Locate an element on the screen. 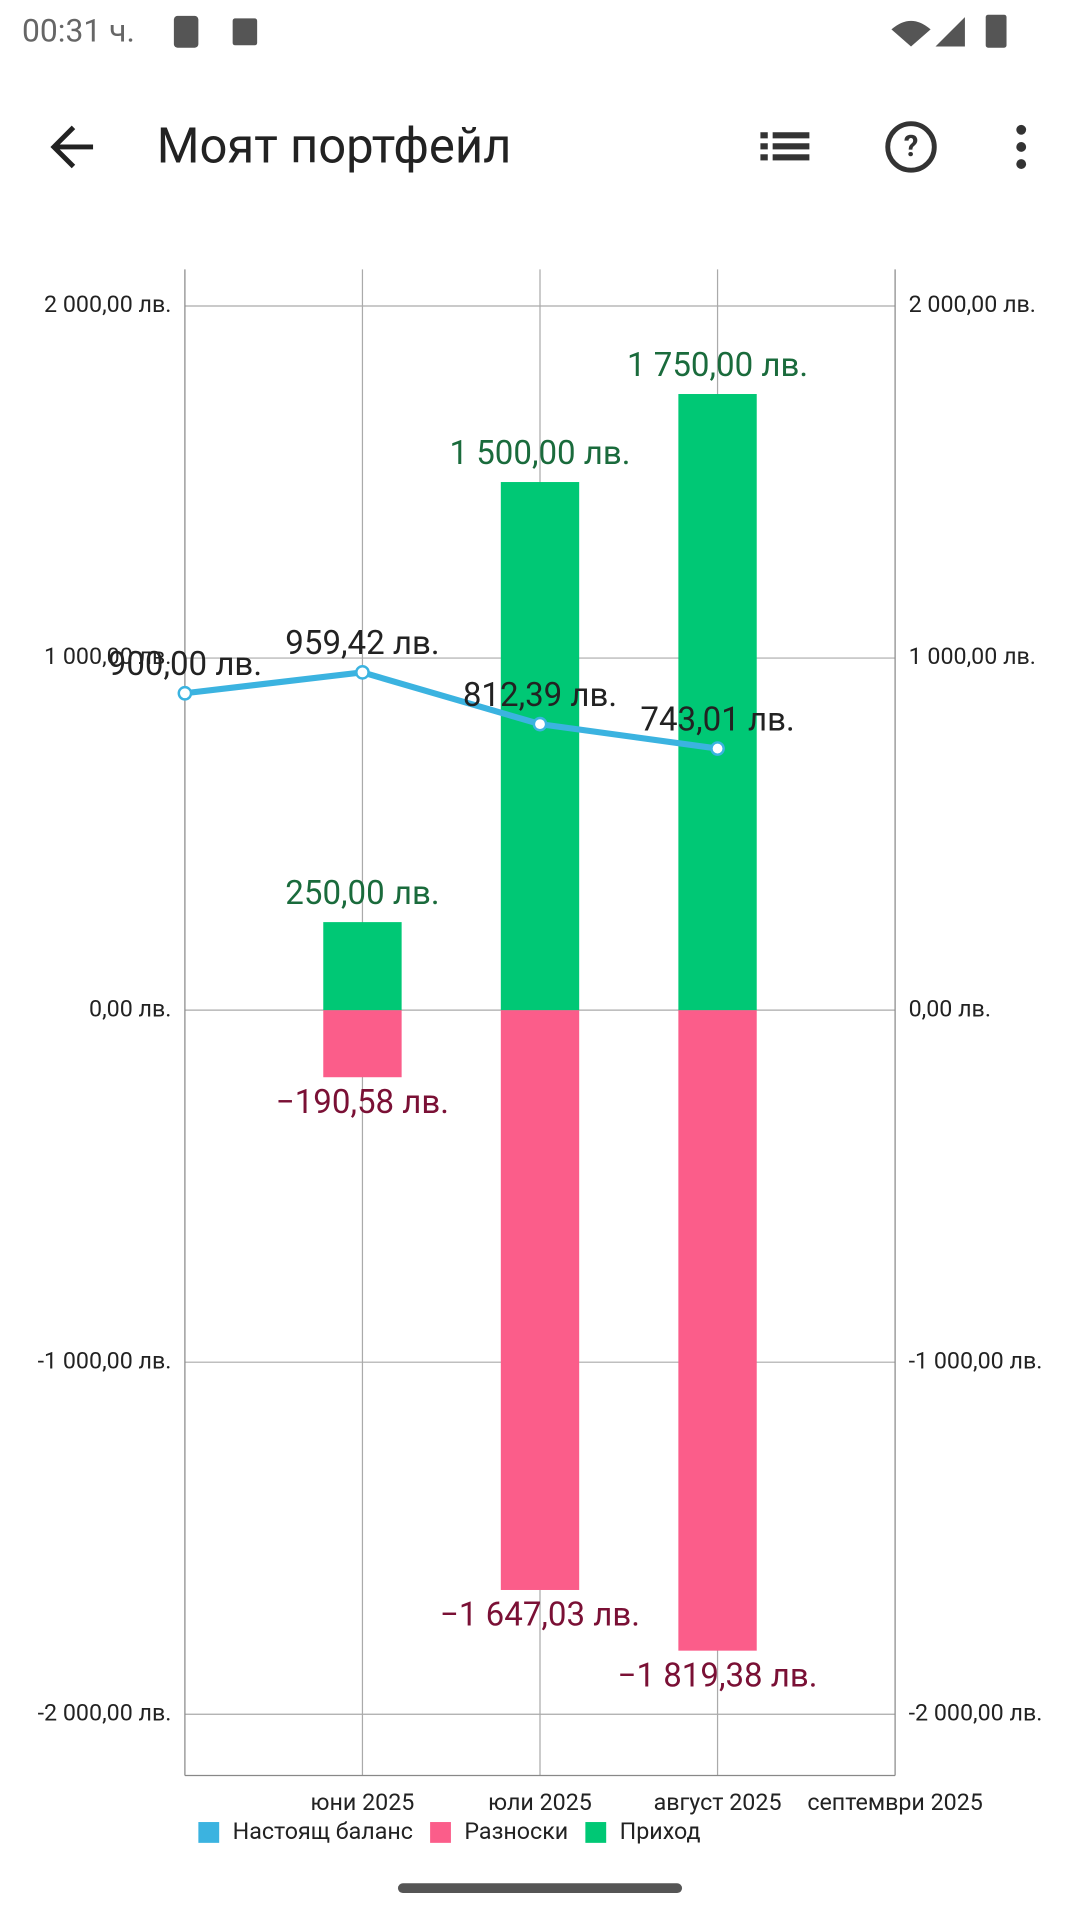 The image size is (1080, 1920). y-tick-label: 0,00 лв. is located at coordinates (130, 1008).